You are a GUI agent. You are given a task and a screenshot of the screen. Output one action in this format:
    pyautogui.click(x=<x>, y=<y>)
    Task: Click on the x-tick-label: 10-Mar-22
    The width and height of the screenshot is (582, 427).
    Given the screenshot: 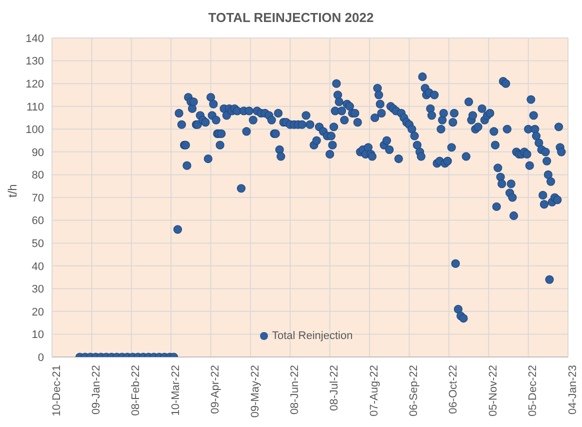 What is the action you would take?
    pyautogui.click(x=176, y=390)
    